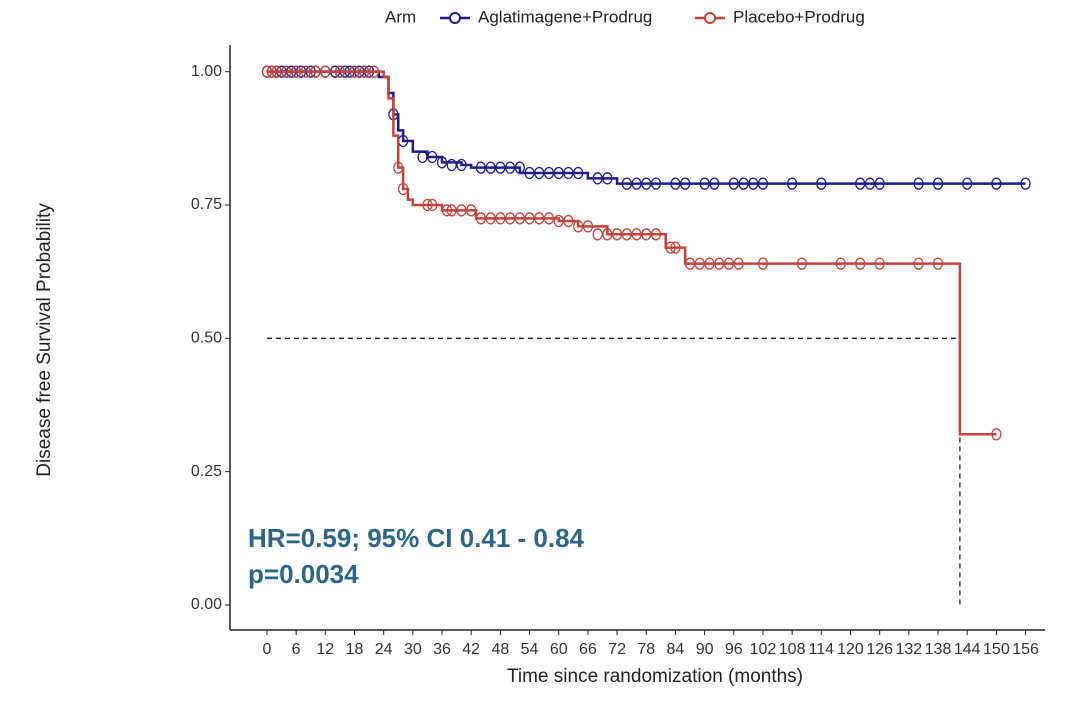 The width and height of the screenshot is (1066, 713). What do you see at coordinates (206, 338) in the screenshot?
I see `y-tick-label: 0.50` at bounding box center [206, 338].